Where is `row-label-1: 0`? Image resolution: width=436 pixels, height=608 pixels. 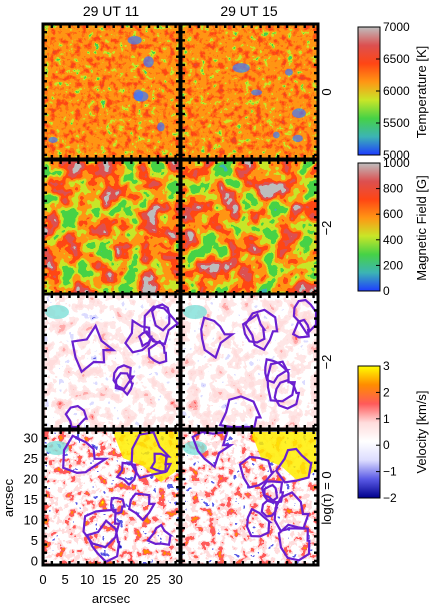 row-label-1: 0 is located at coordinates (326, 91).